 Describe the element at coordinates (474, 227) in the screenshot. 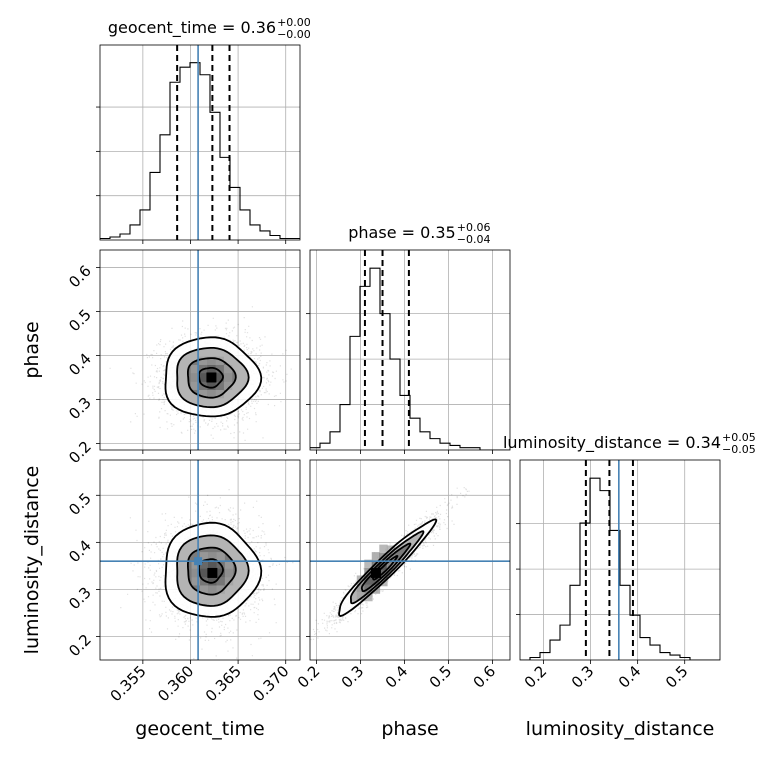

I see `title-sup: +0.06` at that location.